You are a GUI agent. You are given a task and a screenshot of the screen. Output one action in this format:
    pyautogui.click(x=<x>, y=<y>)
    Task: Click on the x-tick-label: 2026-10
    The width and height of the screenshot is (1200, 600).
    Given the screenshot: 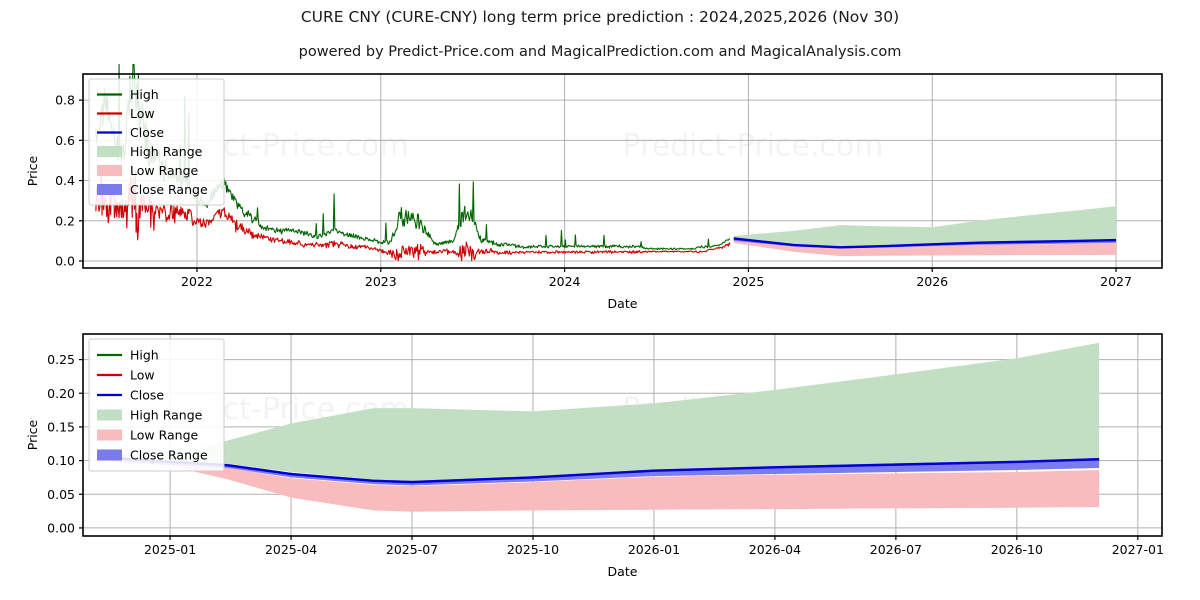 What is the action you would take?
    pyautogui.click(x=1017, y=549)
    